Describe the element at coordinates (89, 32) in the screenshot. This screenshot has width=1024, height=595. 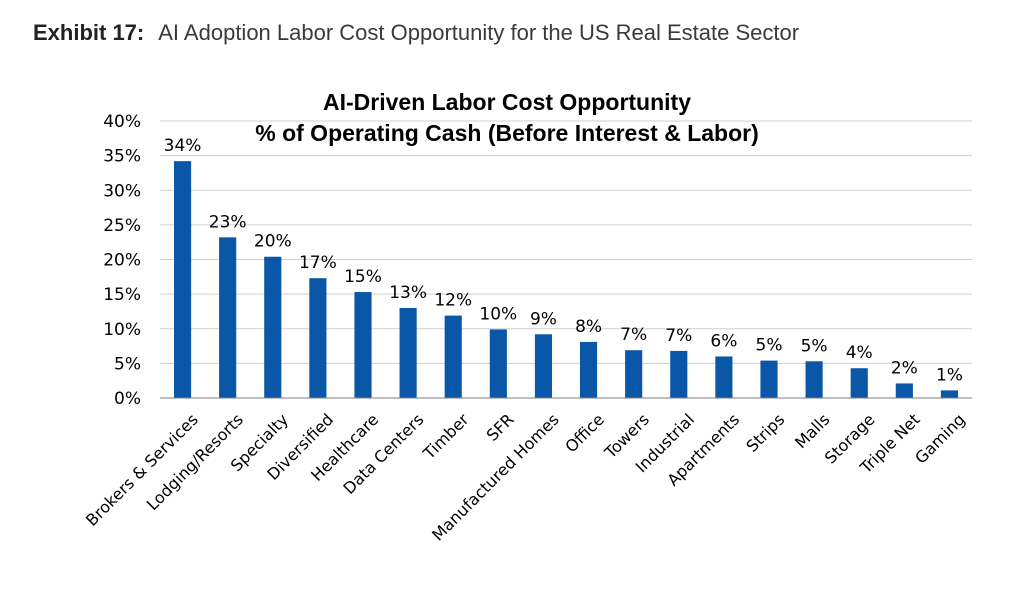
I see `exhibit-label: Exhibit 17:` at that location.